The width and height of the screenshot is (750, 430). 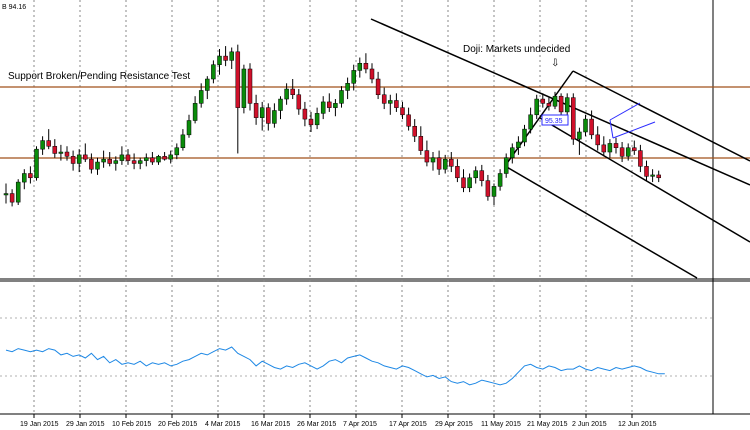 I want to click on channel-lower-line, so click(x=601, y=222).